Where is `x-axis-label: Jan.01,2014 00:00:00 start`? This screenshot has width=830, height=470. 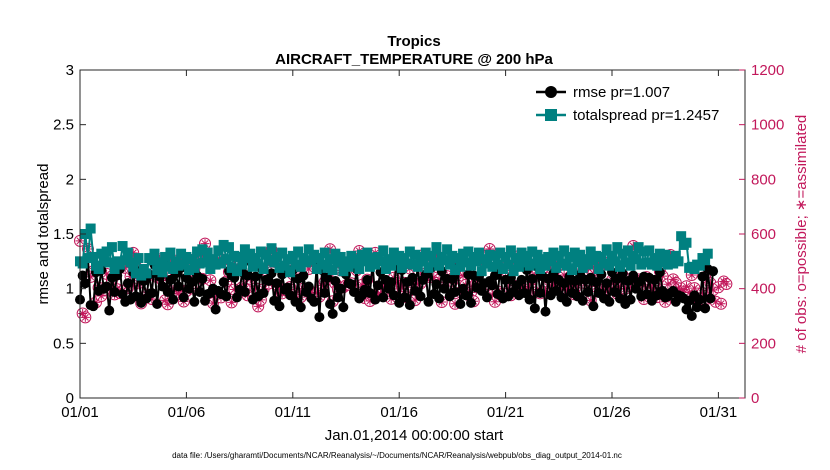
x-axis-label: Jan.01,2014 00:00:00 start is located at coordinates (414, 435).